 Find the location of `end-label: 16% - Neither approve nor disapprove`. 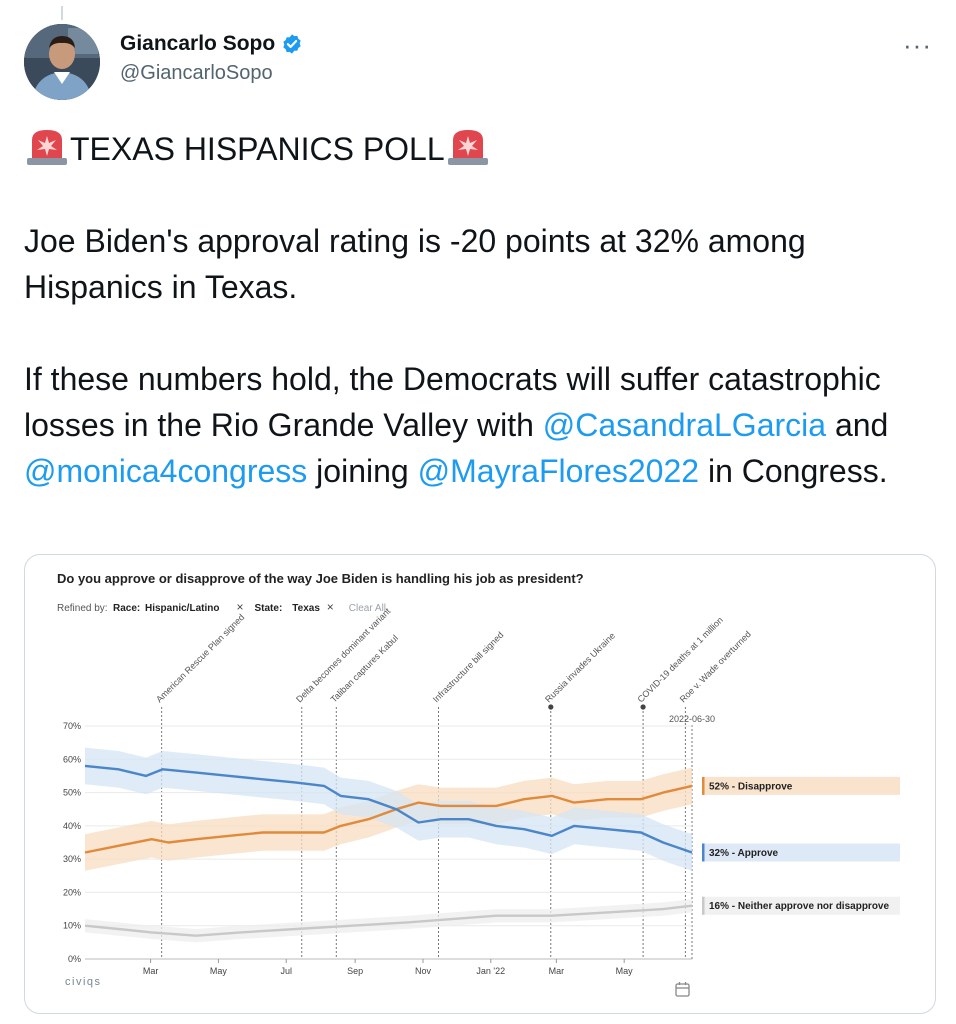

end-label: 16% - Neither approve nor disapprove is located at coordinates (799, 906).